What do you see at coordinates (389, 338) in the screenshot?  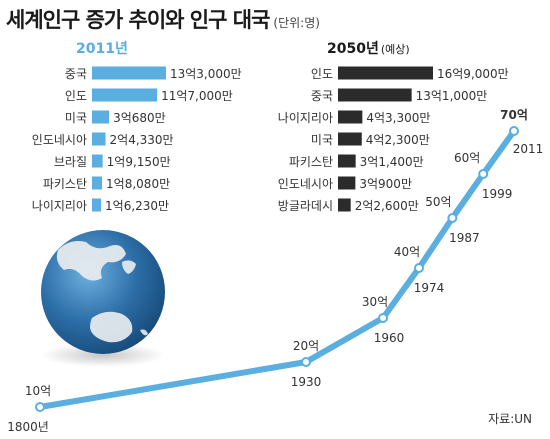 I see `year-label: 1960` at bounding box center [389, 338].